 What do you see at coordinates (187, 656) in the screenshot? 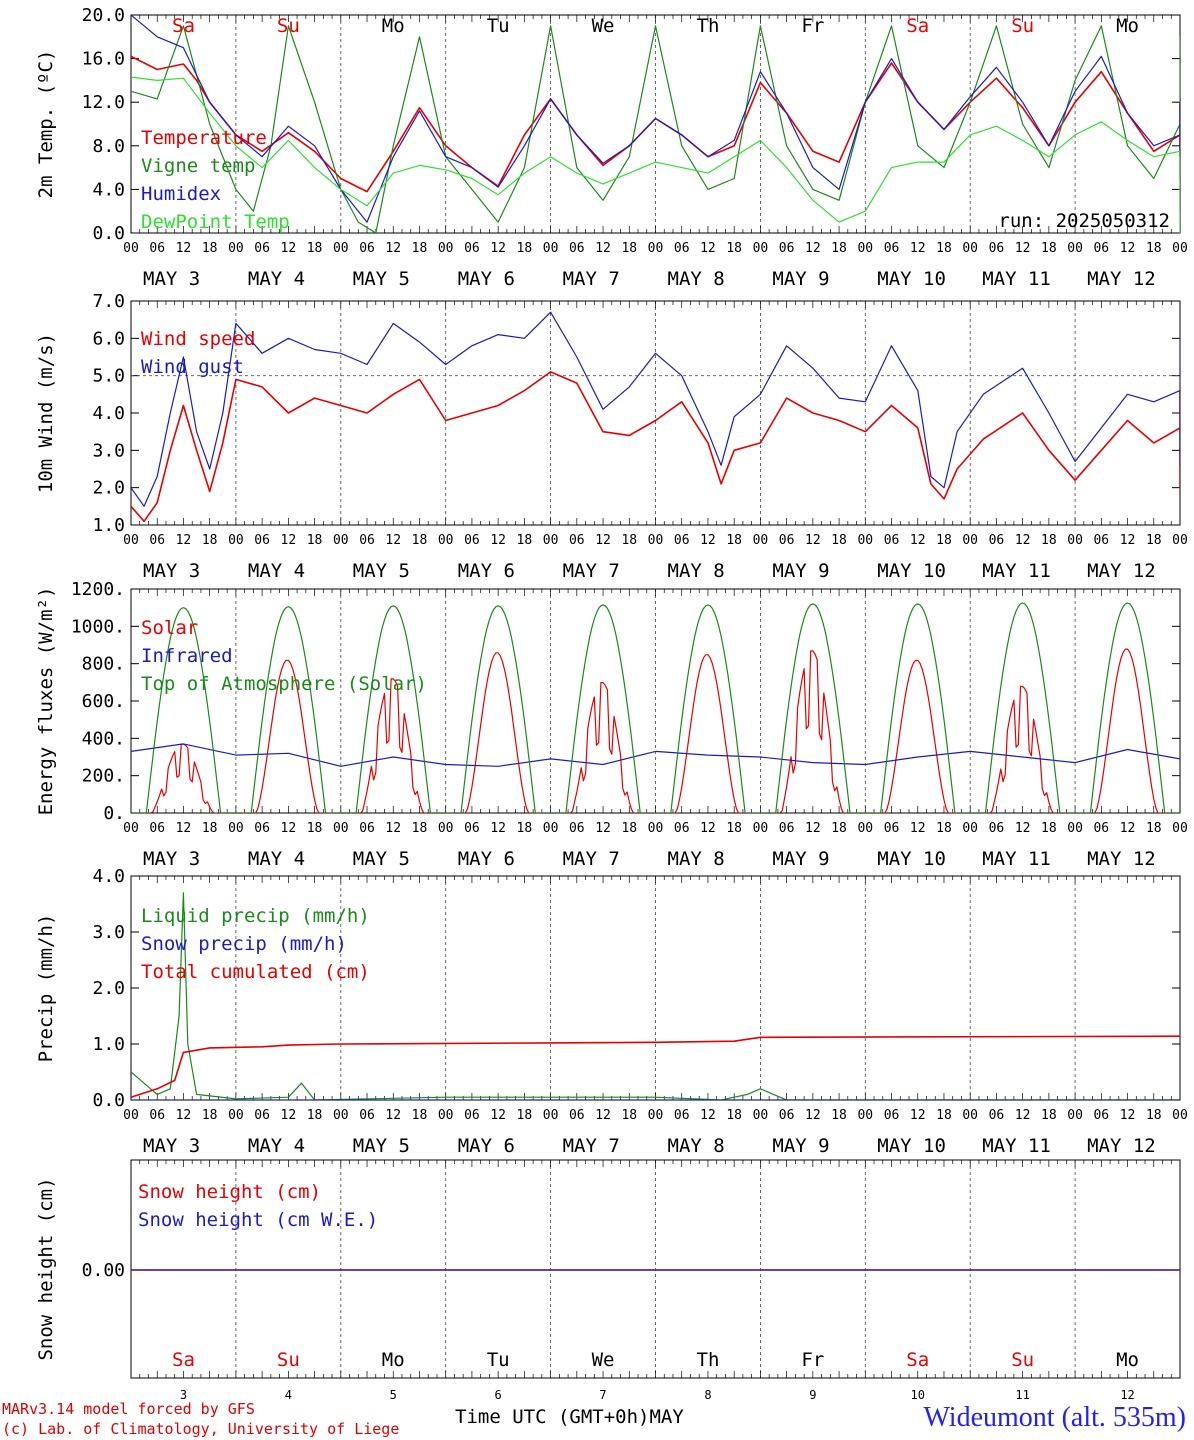
I see `panel-3-legend-1: Infrared` at bounding box center [187, 656].